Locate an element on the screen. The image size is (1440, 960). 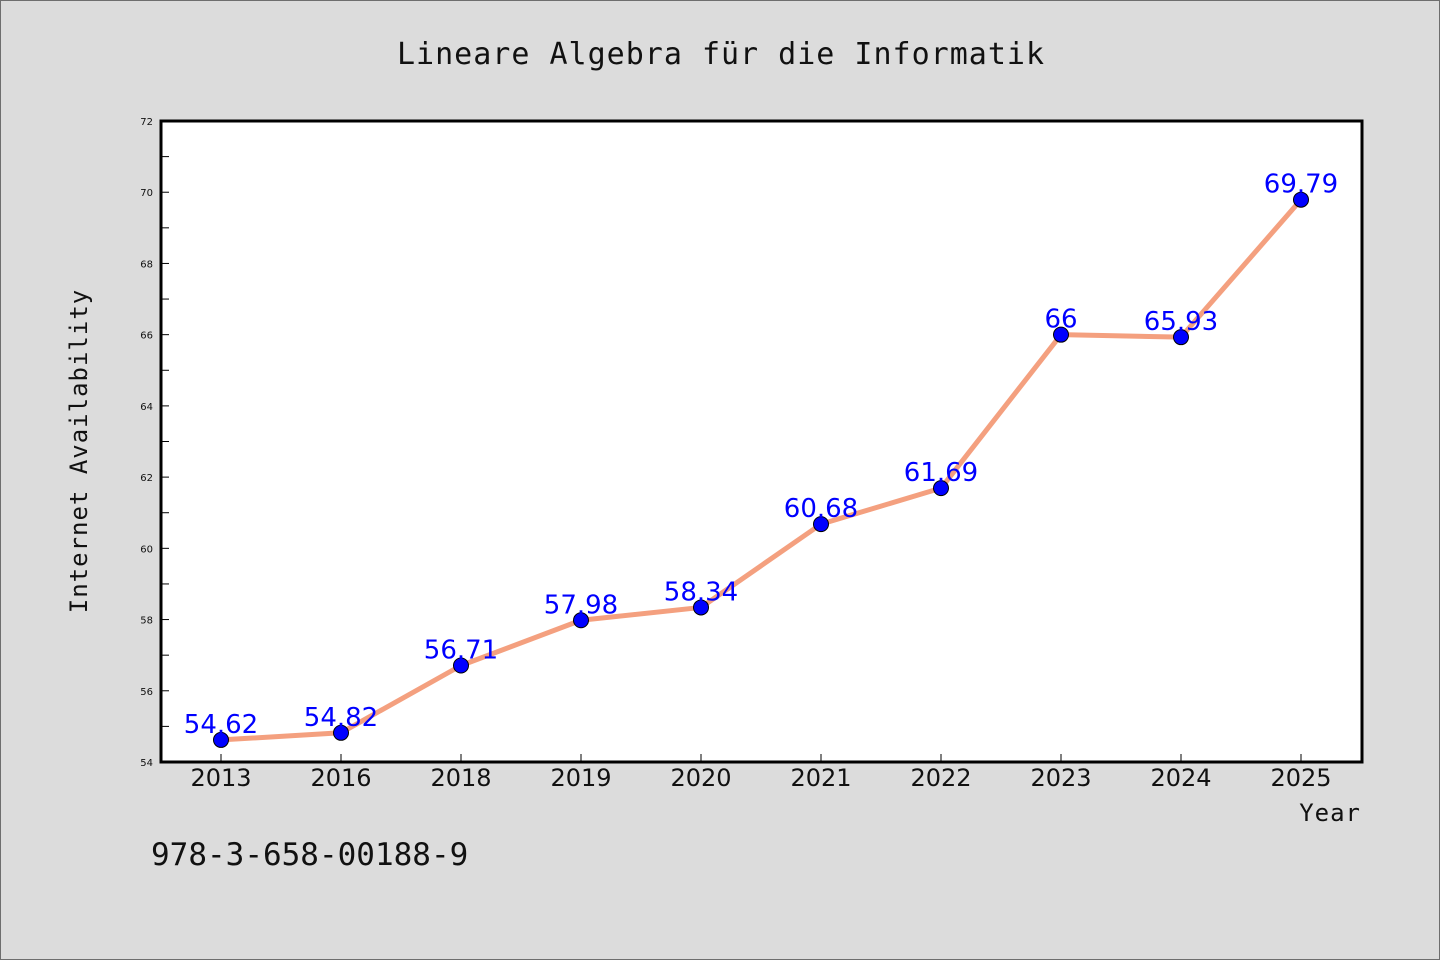
data-label: 60.68 is located at coordinates (821, 509).